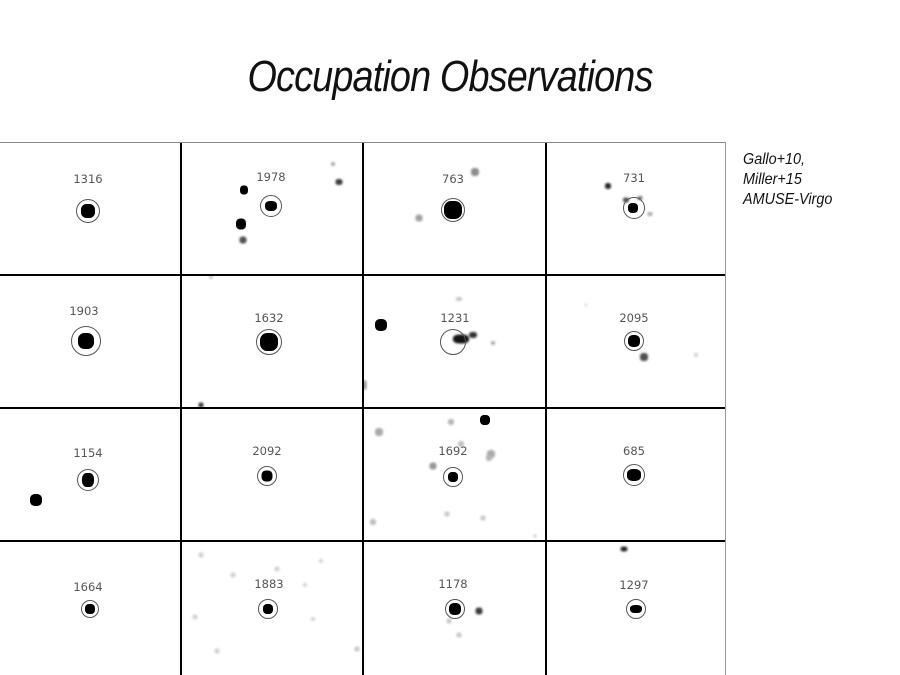 The image size is (900, 675). What do you see at coordinates (772, 179) in the screenshot?
I see `credit-line: Miller+15` at bounding box center [772, 179].